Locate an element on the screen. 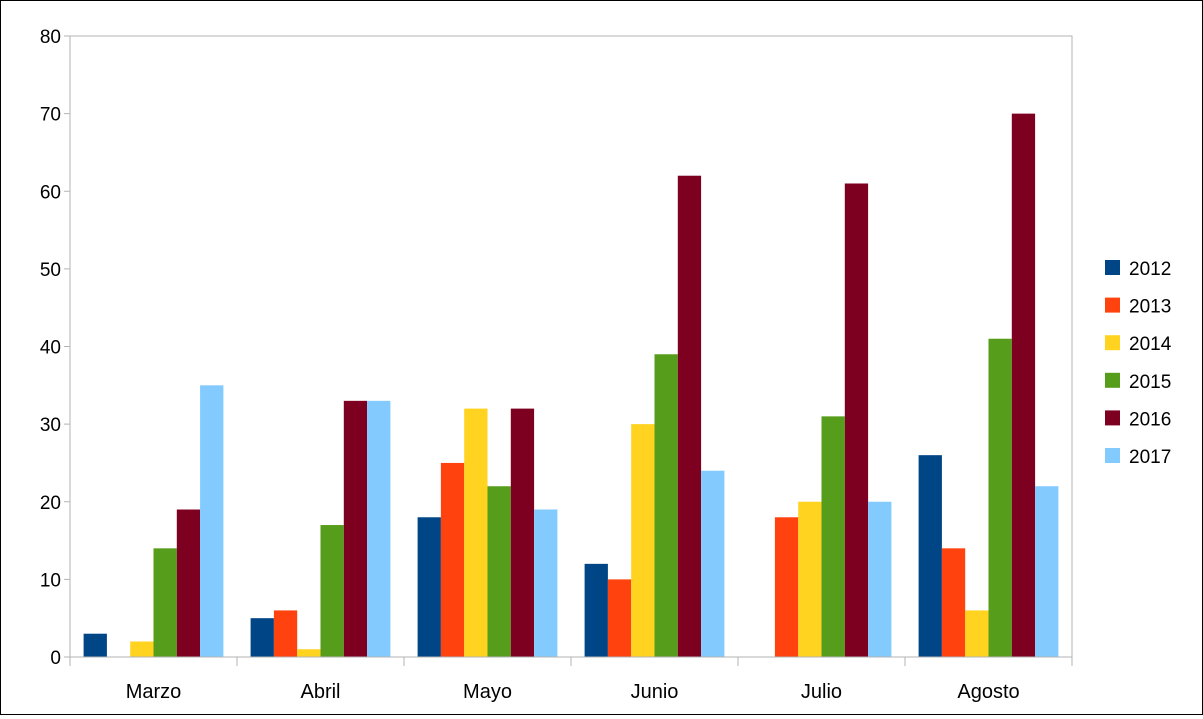 The width and height of the screenshot is (1203, 719). bar-2017-mayo is located at coordinates (546, 583).